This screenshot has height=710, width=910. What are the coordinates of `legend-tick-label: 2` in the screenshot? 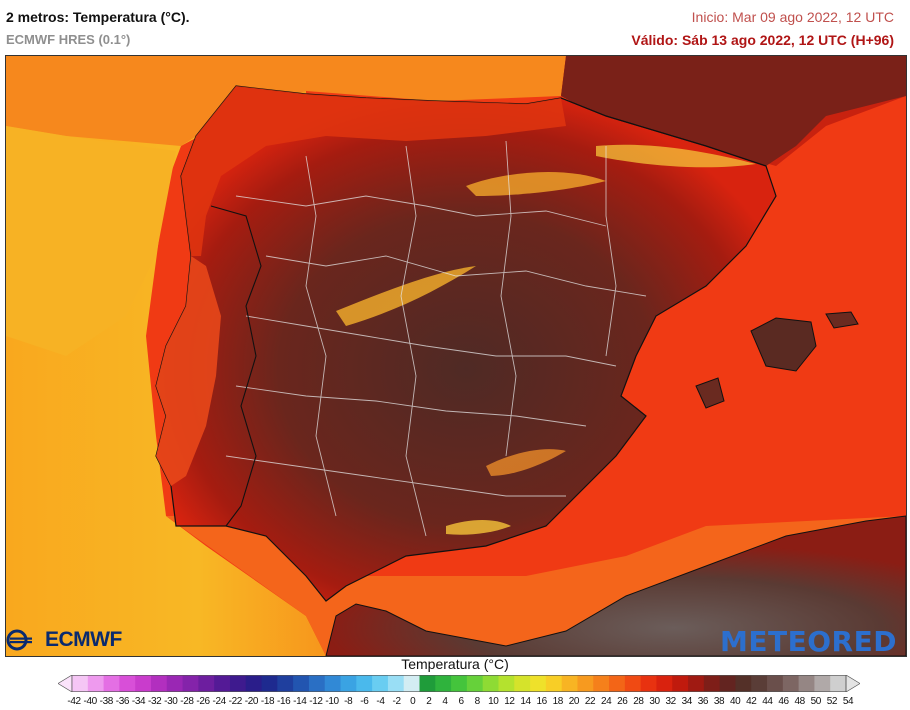 It's located at (429, 701).